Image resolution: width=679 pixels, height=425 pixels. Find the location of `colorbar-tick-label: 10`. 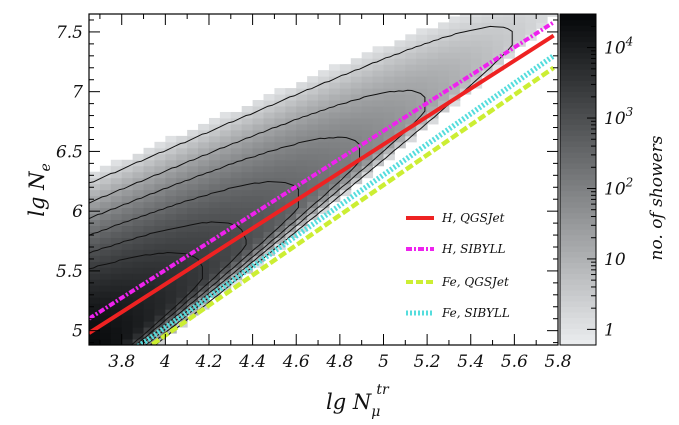

colorbar-tick-label: 10 is located at coordinates (615, 260).